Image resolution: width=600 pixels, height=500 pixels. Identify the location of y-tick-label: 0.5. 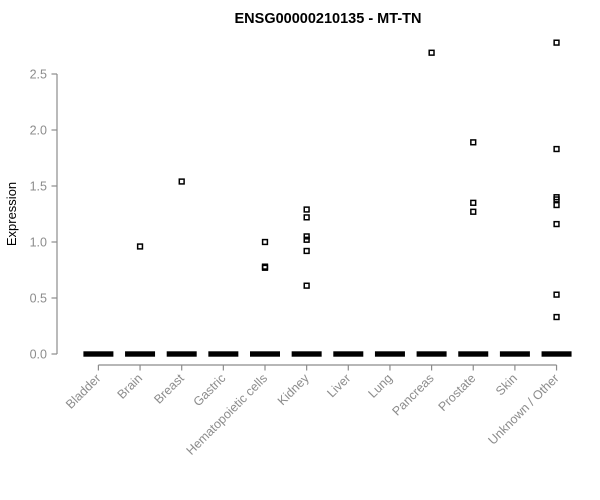
(38, 299).